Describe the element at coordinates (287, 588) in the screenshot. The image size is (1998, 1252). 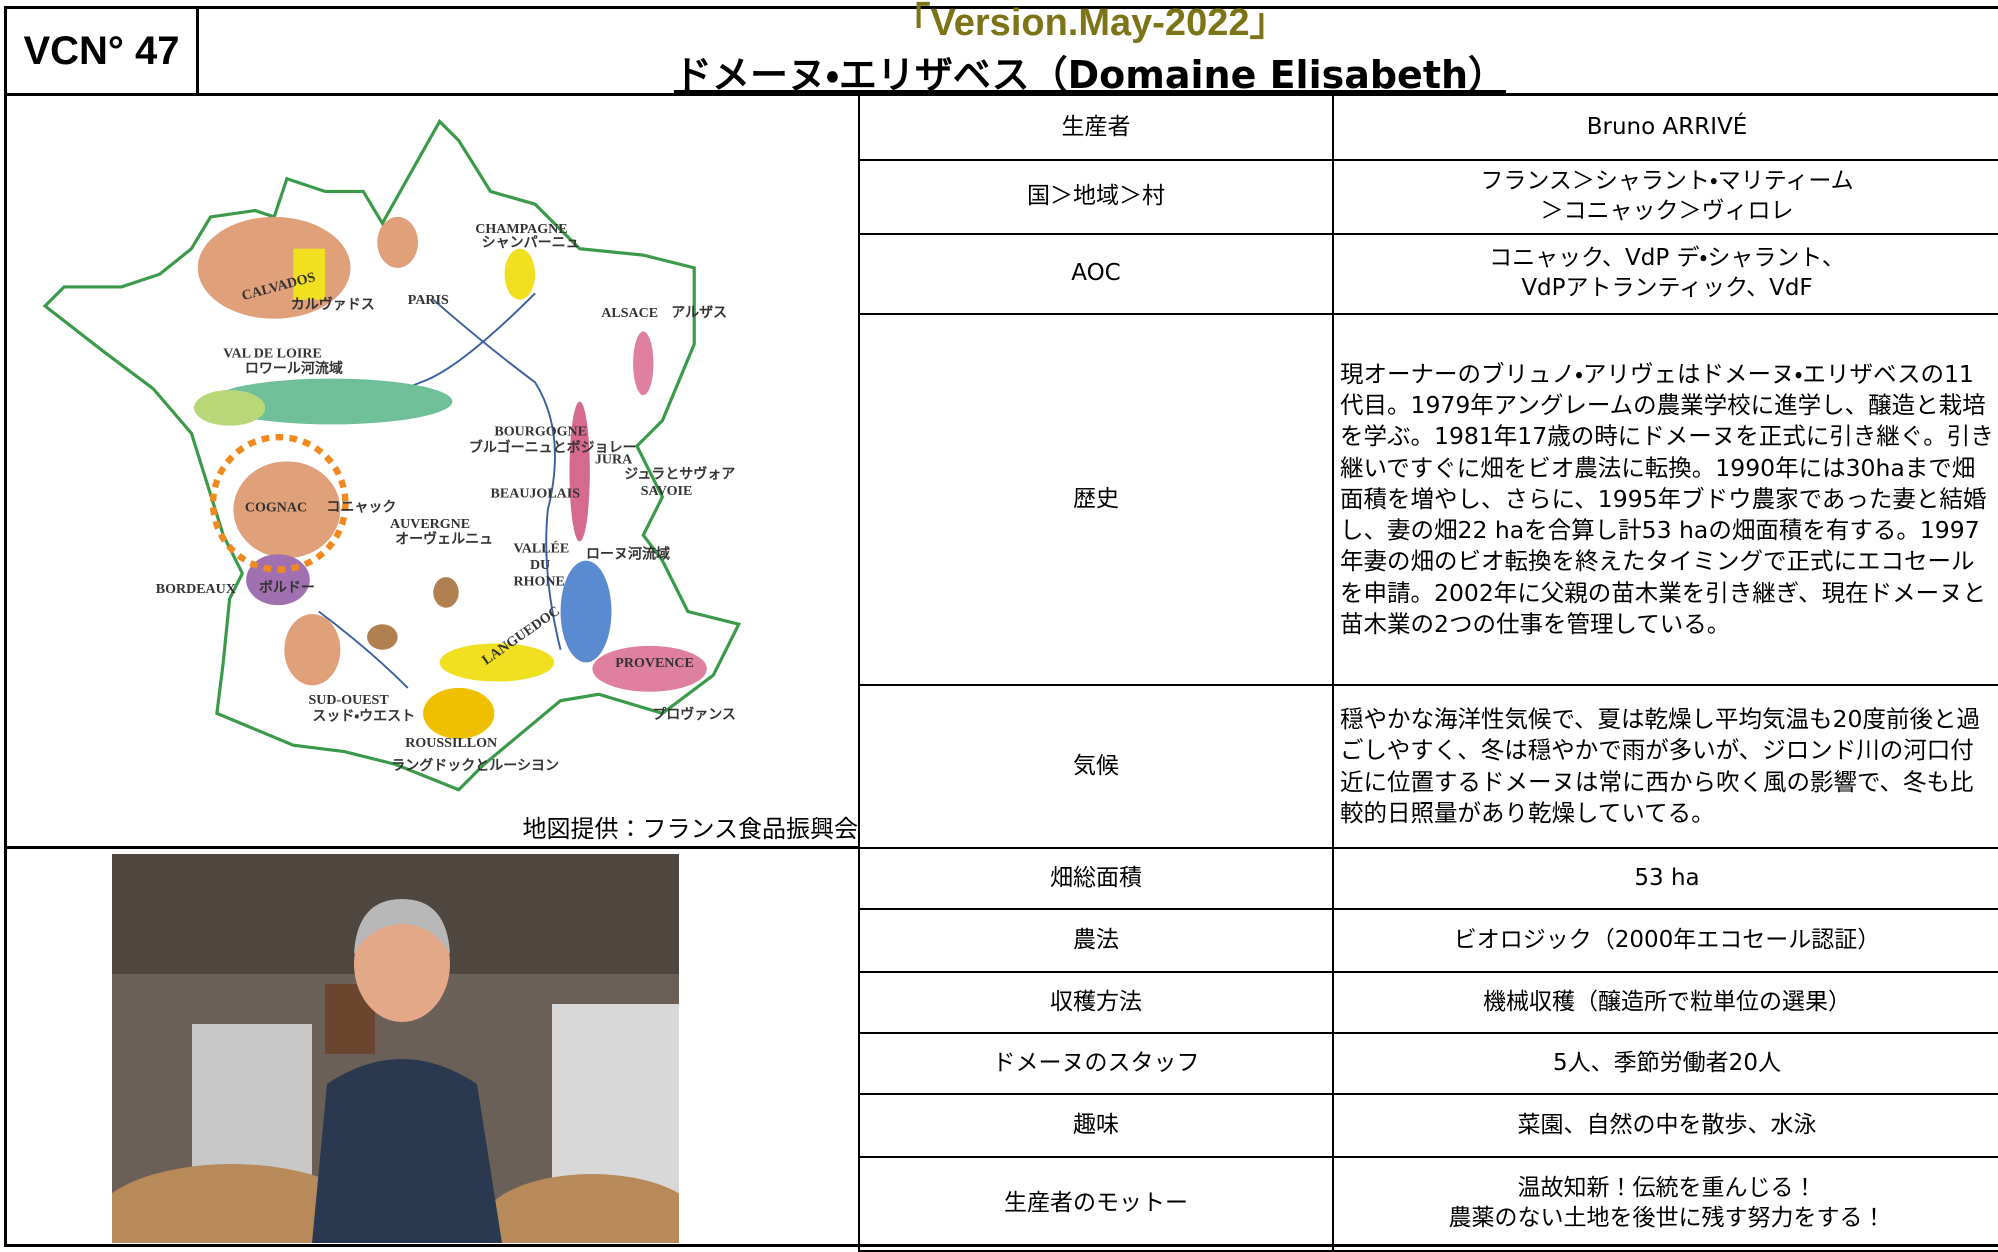
I see `map-label: ボルドー` at that location.